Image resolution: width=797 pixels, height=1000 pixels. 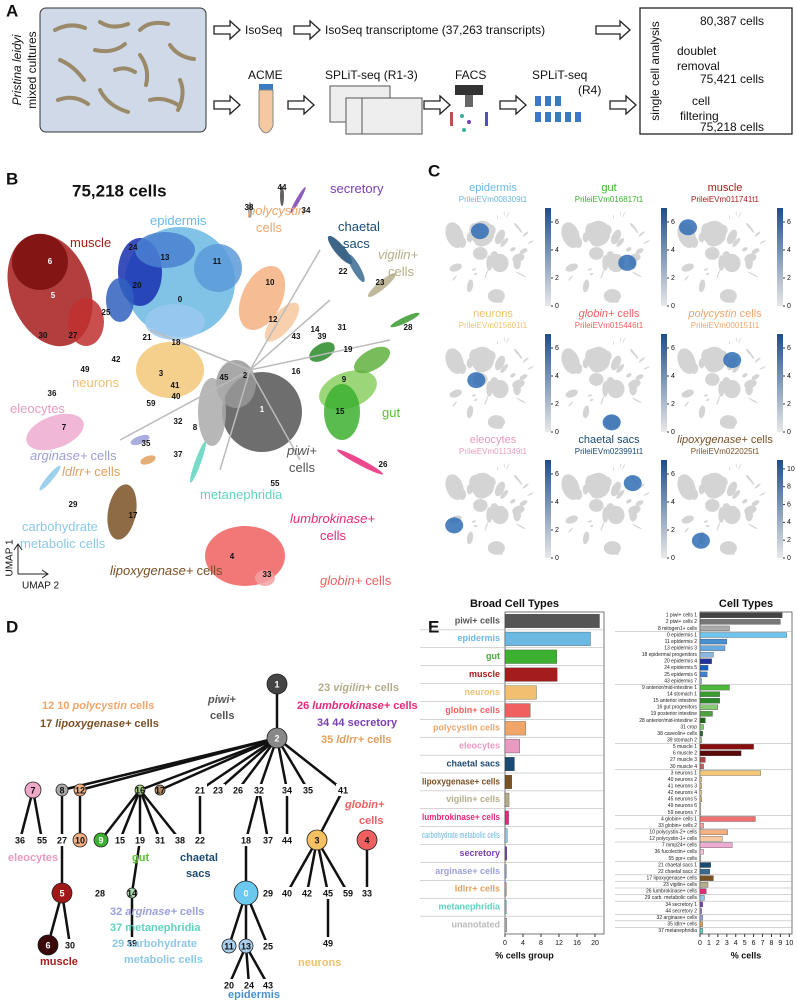 What do you see at coordinates (163, 960) in the screenshot?
I see `label-part: metabolic cells` at bounding box center [163, 960].